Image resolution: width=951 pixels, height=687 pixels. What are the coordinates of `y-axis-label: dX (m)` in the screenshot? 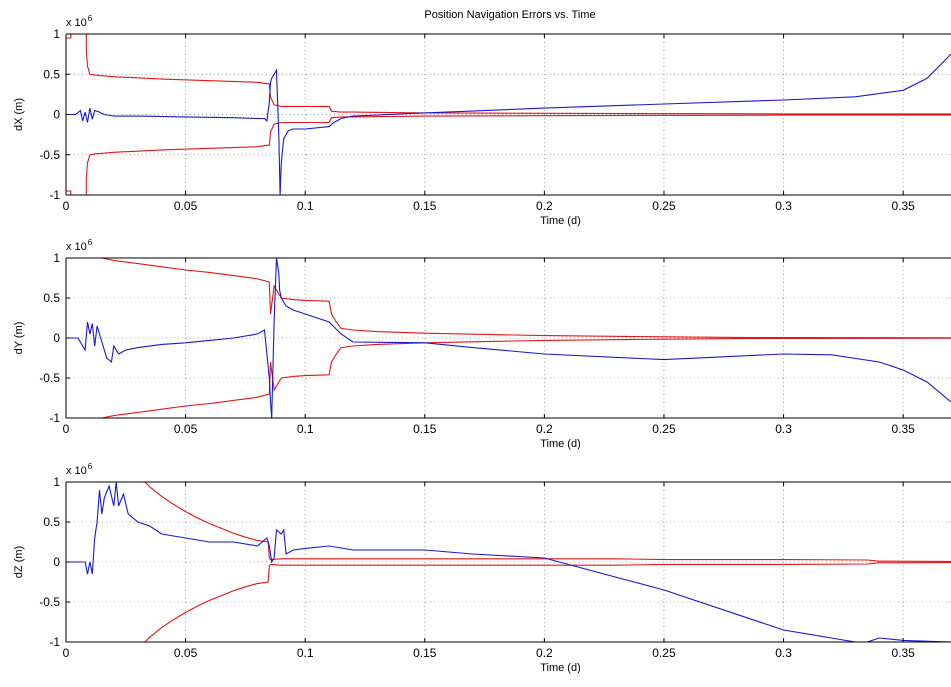 It's located at (19, 114).